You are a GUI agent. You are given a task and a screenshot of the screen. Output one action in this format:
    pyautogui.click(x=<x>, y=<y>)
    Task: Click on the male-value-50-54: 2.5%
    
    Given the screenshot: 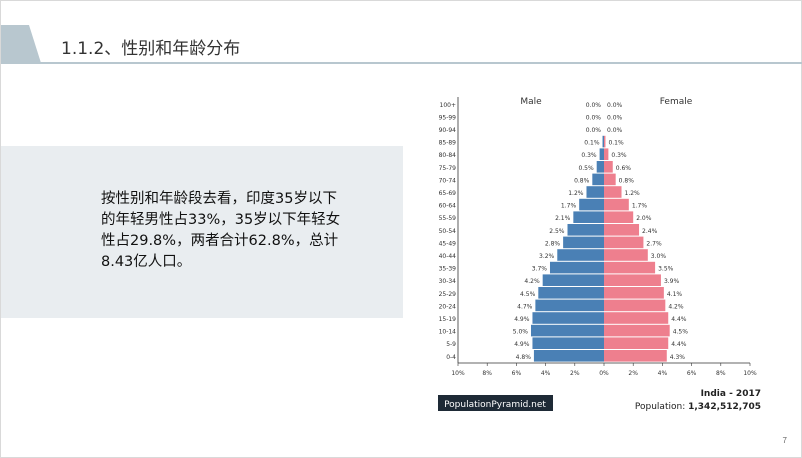 What is the action you would take?
    pyautogui.click(x=557, y=231)
    